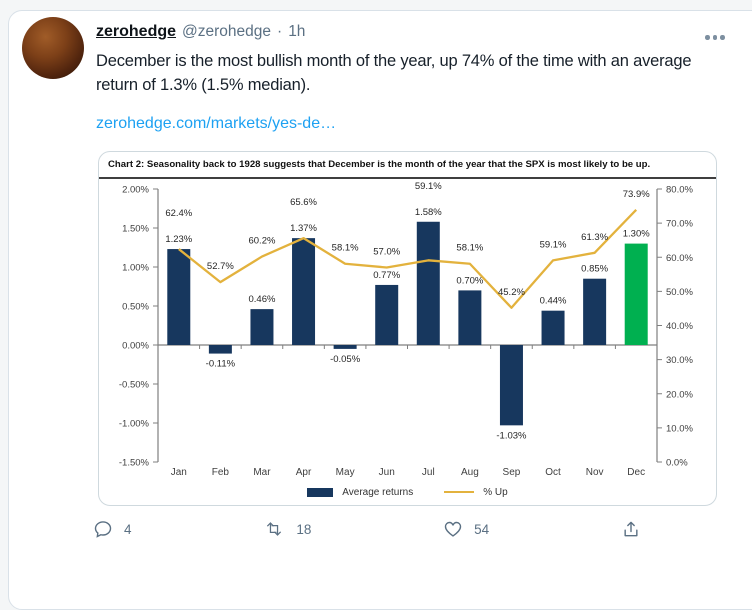 The width and height of the screenshot is (752, 610). What do you see at coordinates (274, 529) in the screenshot?
I see `retweet-icon` at bounding box center [274, 529].